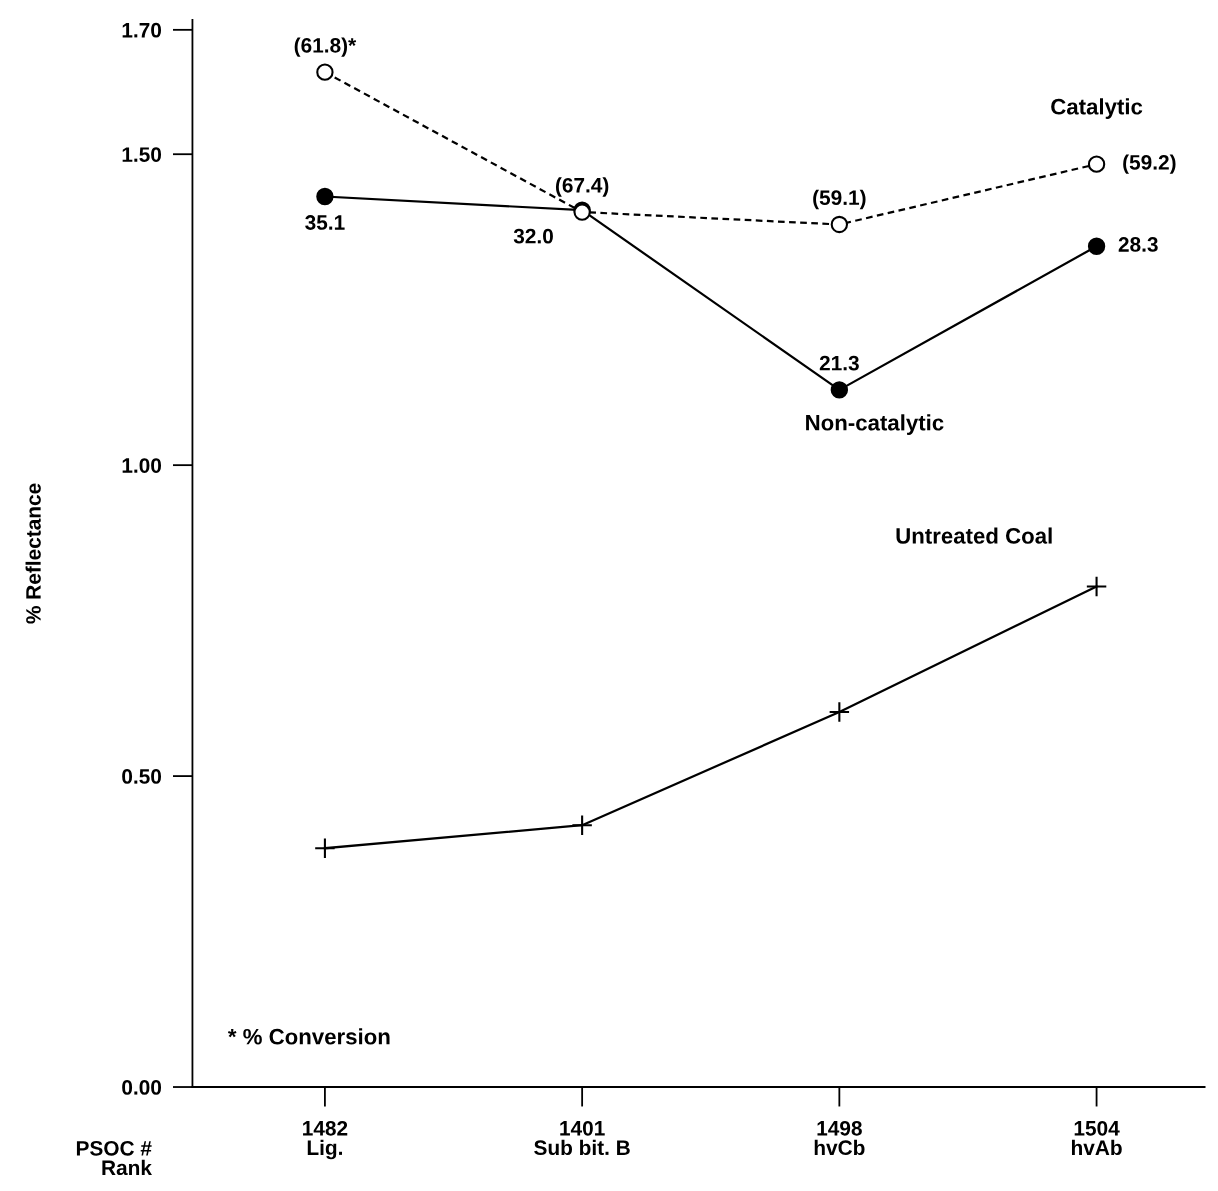 The height and width of the screenshot is (1191, 1218). I want to click on annotation: (59.1), so click(839, 199).